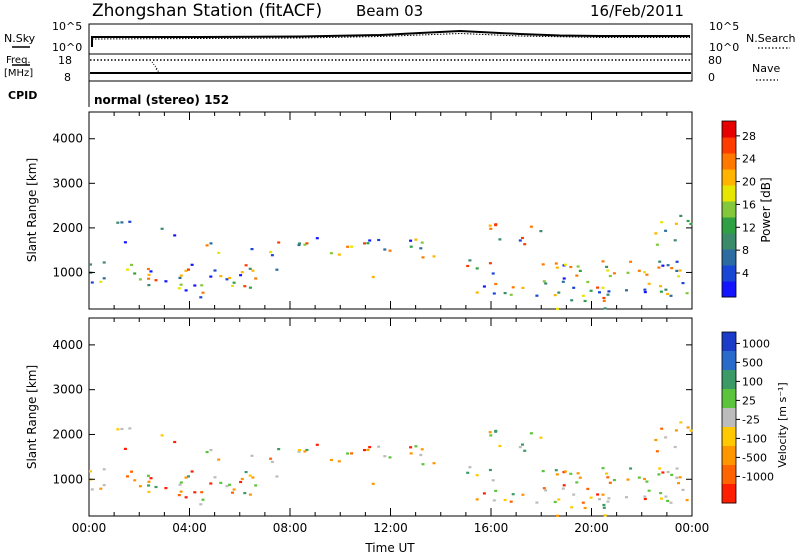 The image size is (800, 554). What do you see at coordinates (766, 68) in the screenshot?
I see `nave-label: Nave` at bounding box center [766, 68].